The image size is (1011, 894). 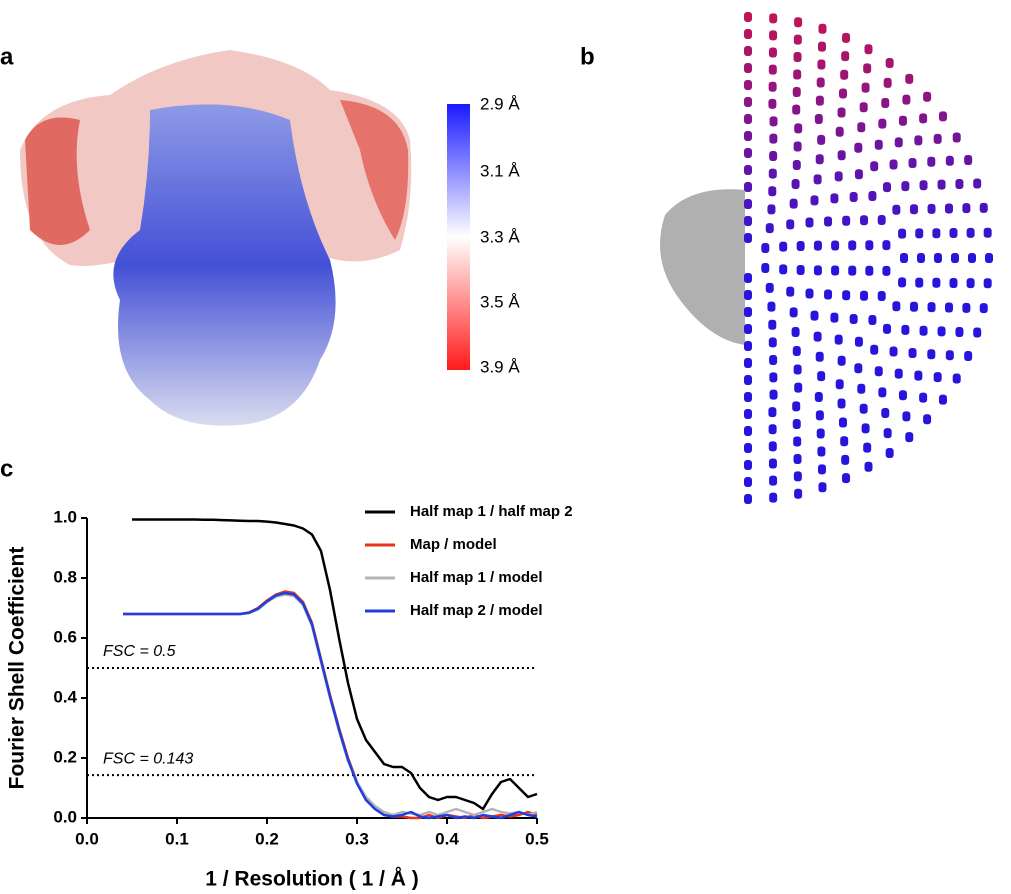 I want to click on x-tick-label: 0.0, so click(x=87, y=838).